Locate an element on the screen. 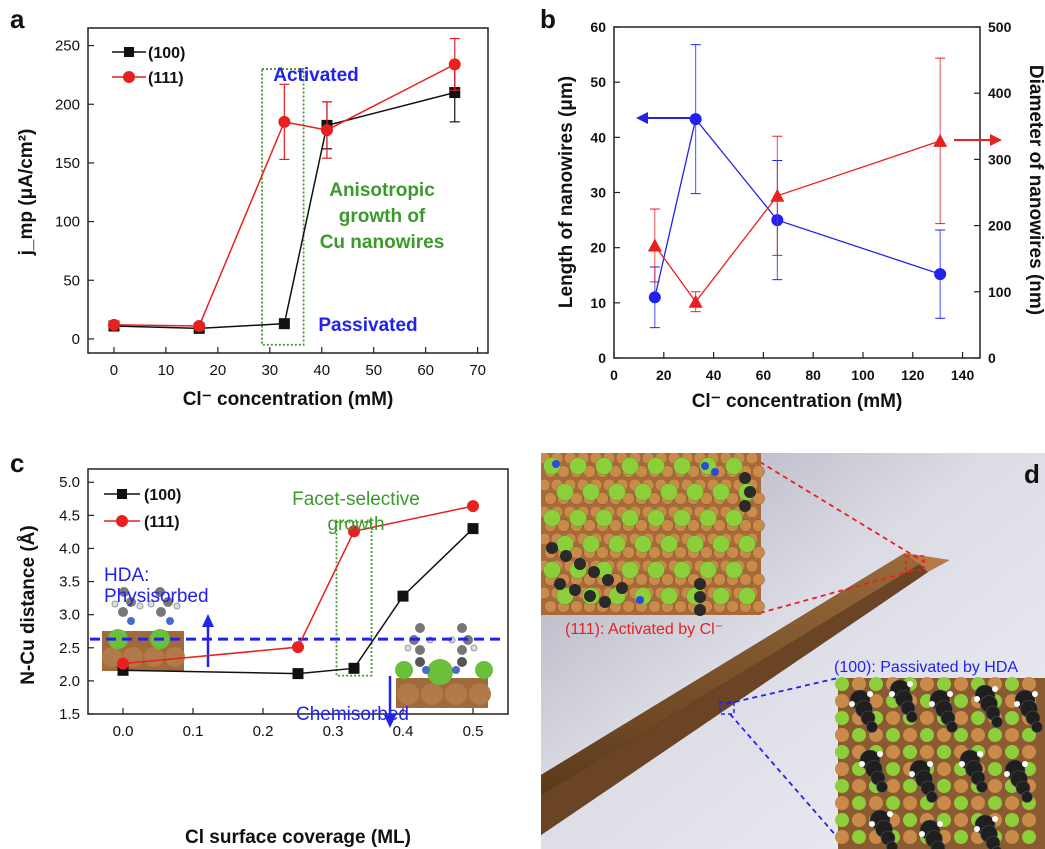  panel-label-d: d is located at coordinates (1032, 474).